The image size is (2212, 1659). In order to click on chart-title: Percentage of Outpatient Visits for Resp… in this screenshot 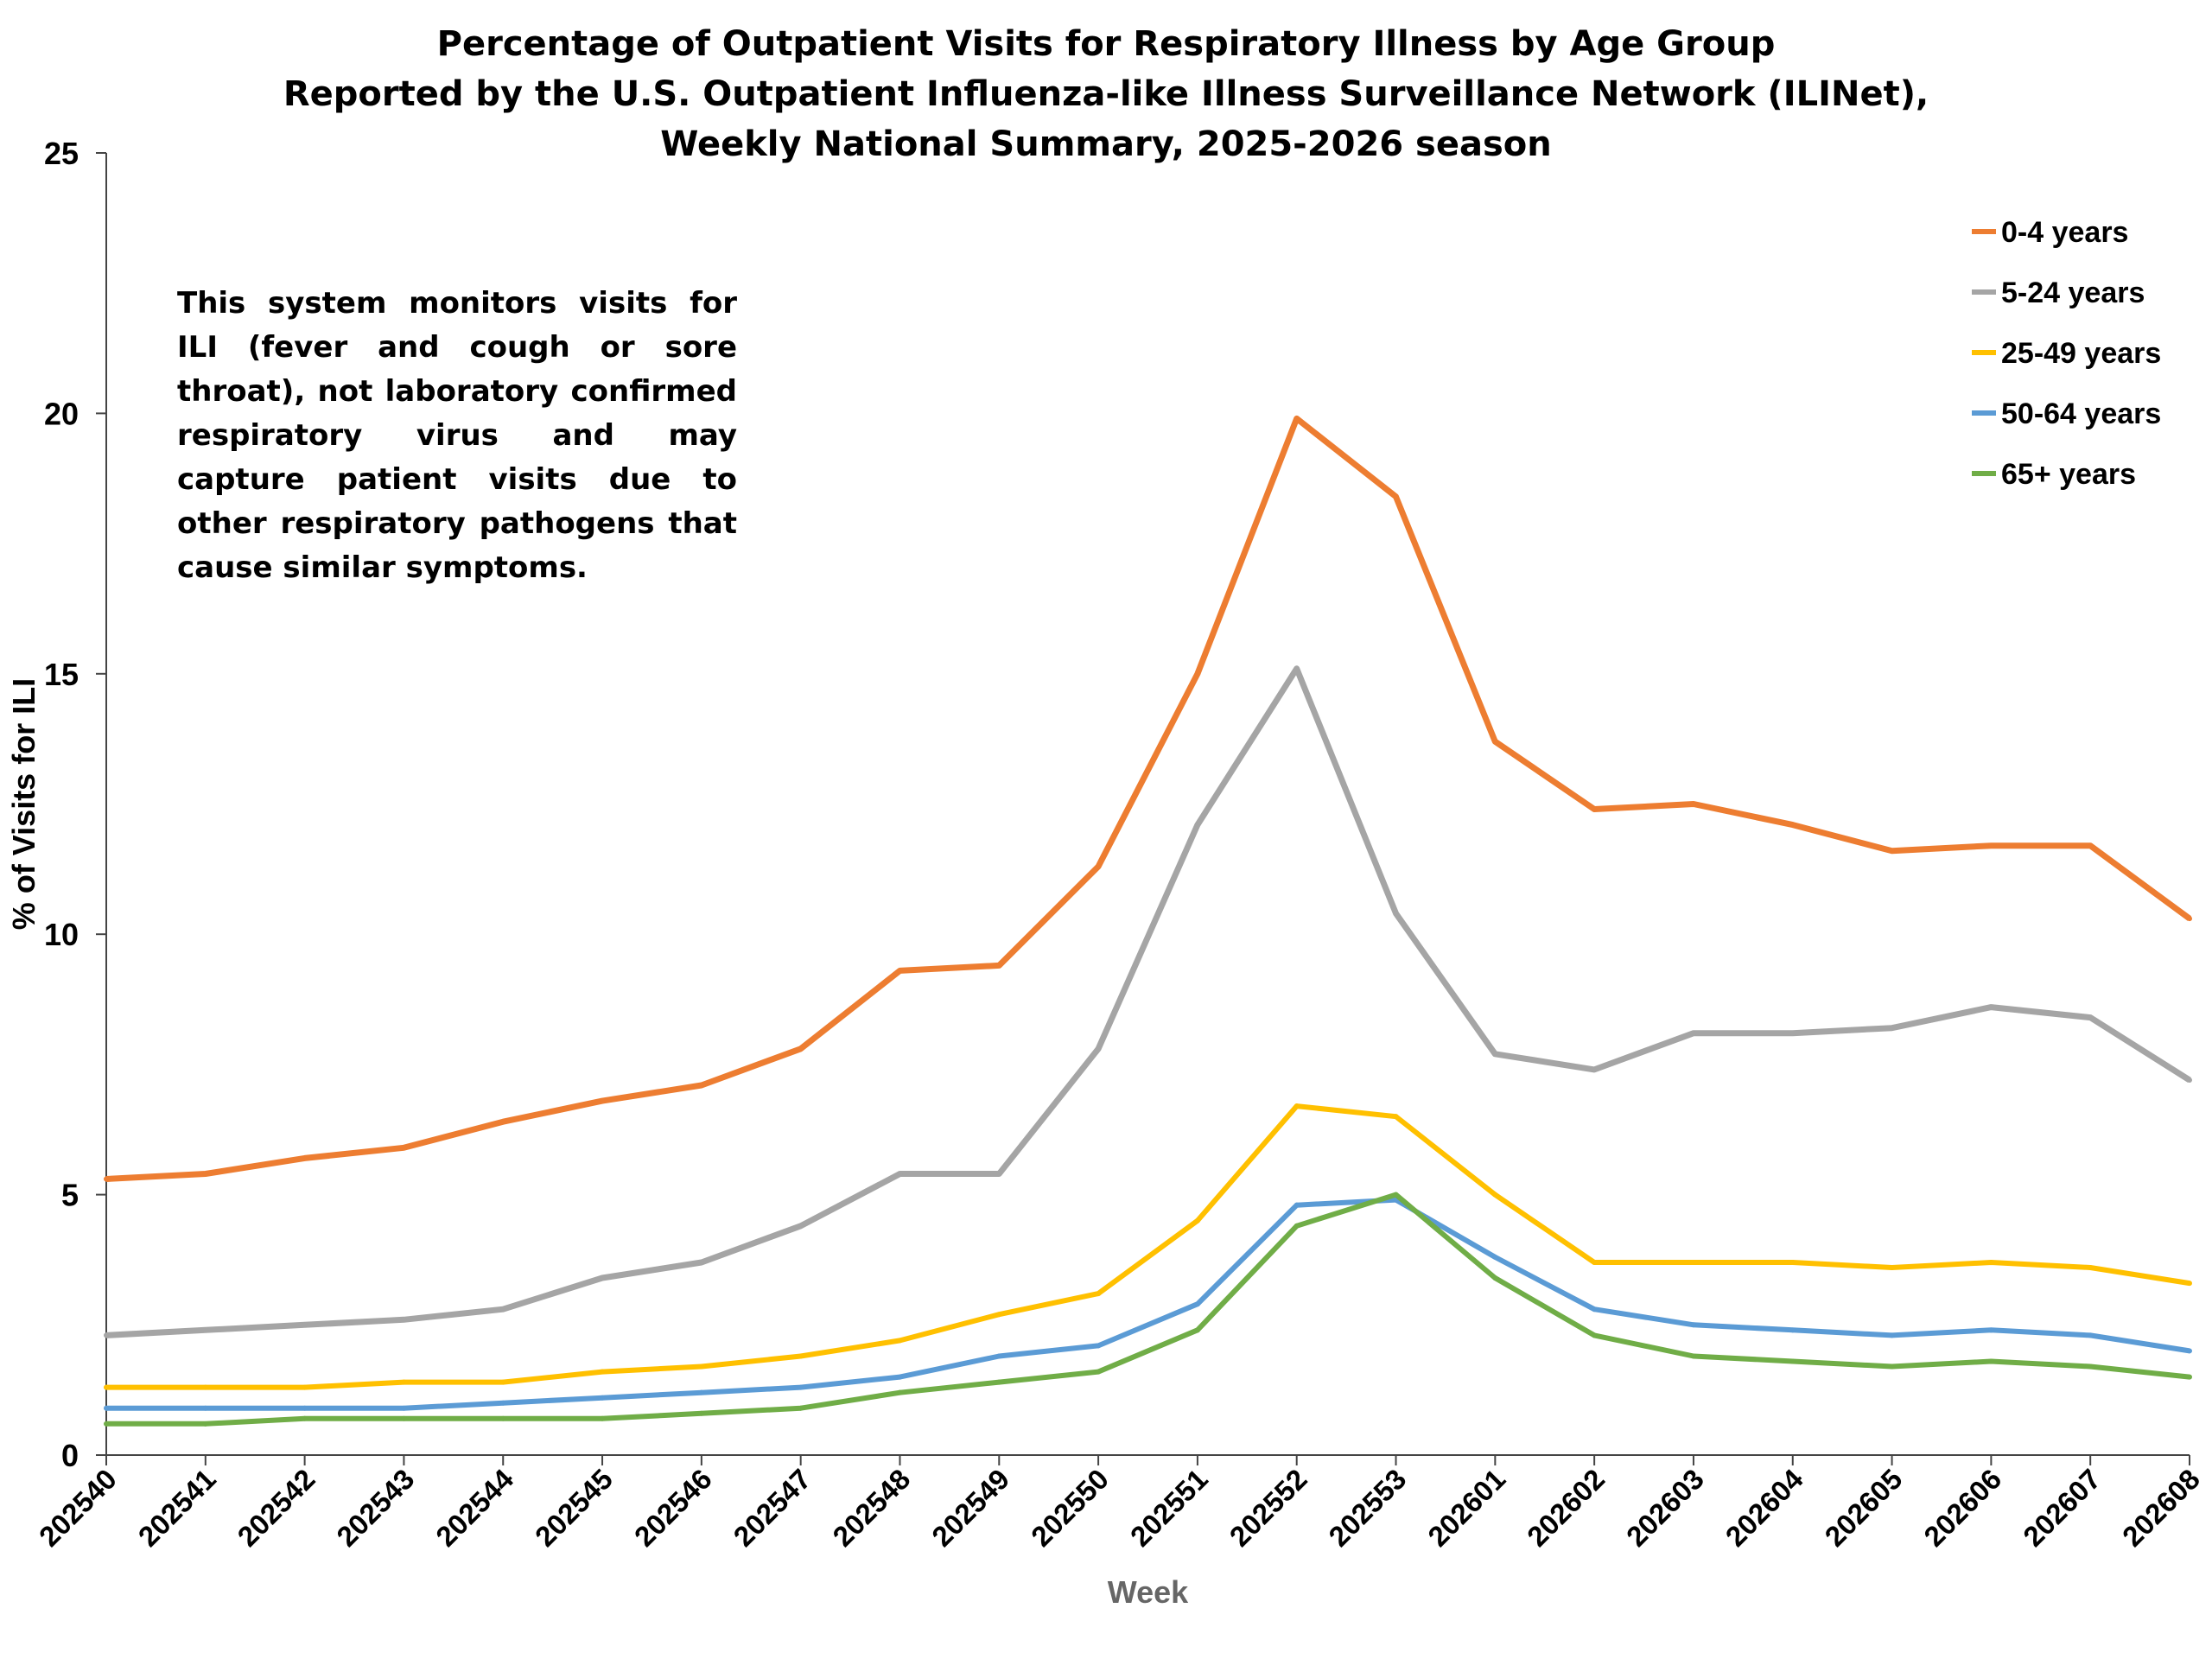, I will do `click(1106, 94)`.